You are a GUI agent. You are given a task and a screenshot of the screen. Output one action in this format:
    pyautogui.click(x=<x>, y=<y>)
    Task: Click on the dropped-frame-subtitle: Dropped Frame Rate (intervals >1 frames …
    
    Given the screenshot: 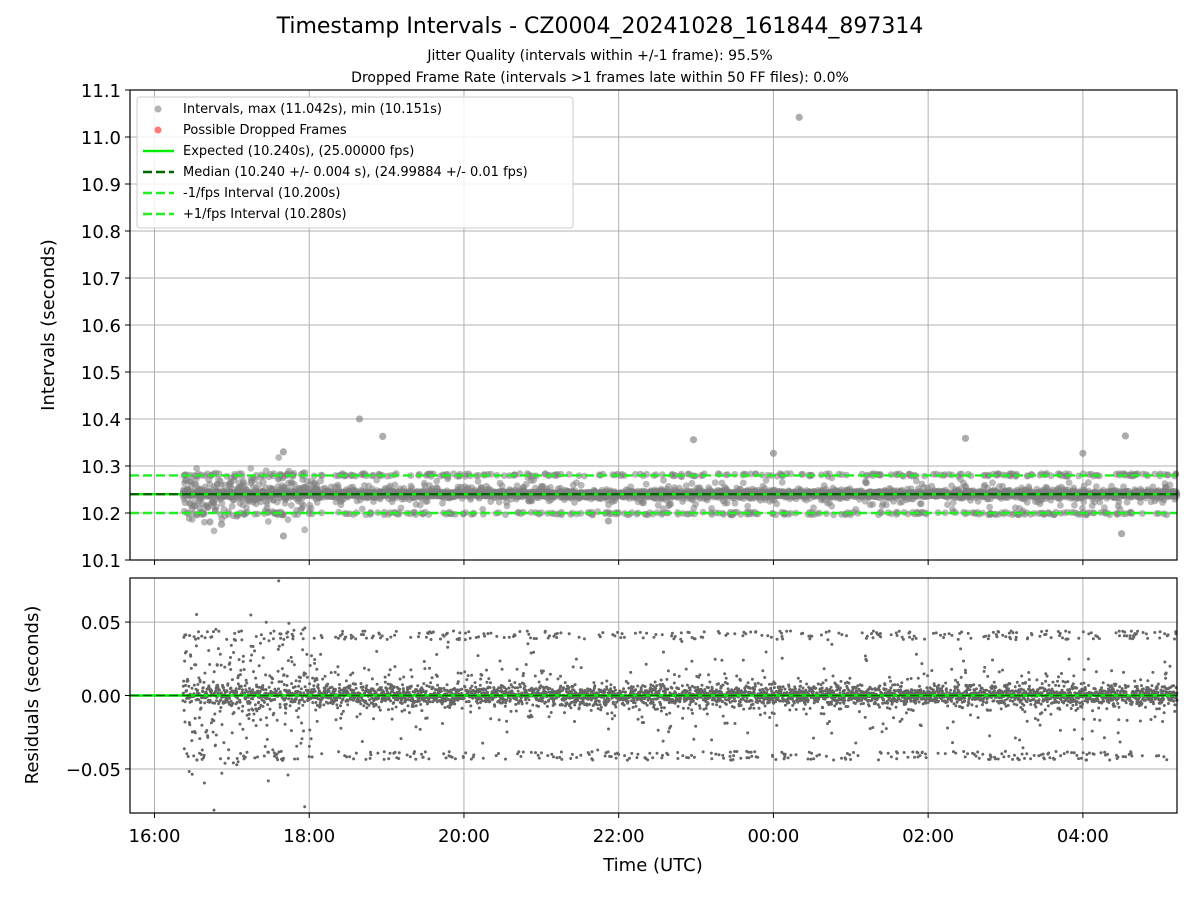 What is the action you would take?
    pyautogui.click(x=600, y=78)
    